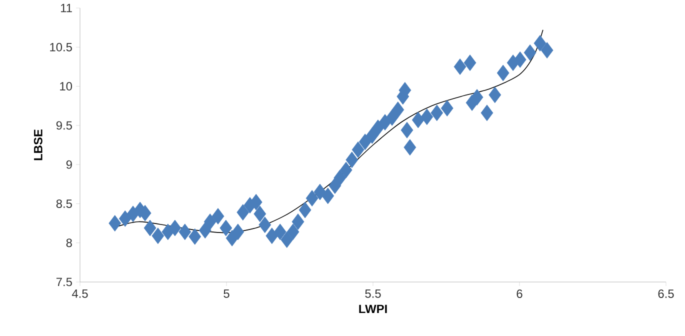 The height and width of the screenshot is (336, 685). Describe the element at coordinates (61, 47) in the screenshot. I see `y-tick-label: 10.5` at that location.